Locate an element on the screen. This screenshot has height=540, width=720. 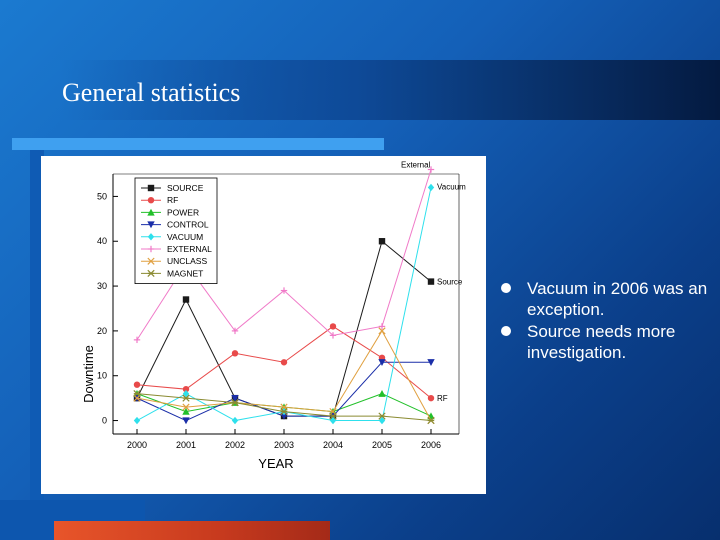
y-tick-label: 0 is located at coordinates (104, 421).